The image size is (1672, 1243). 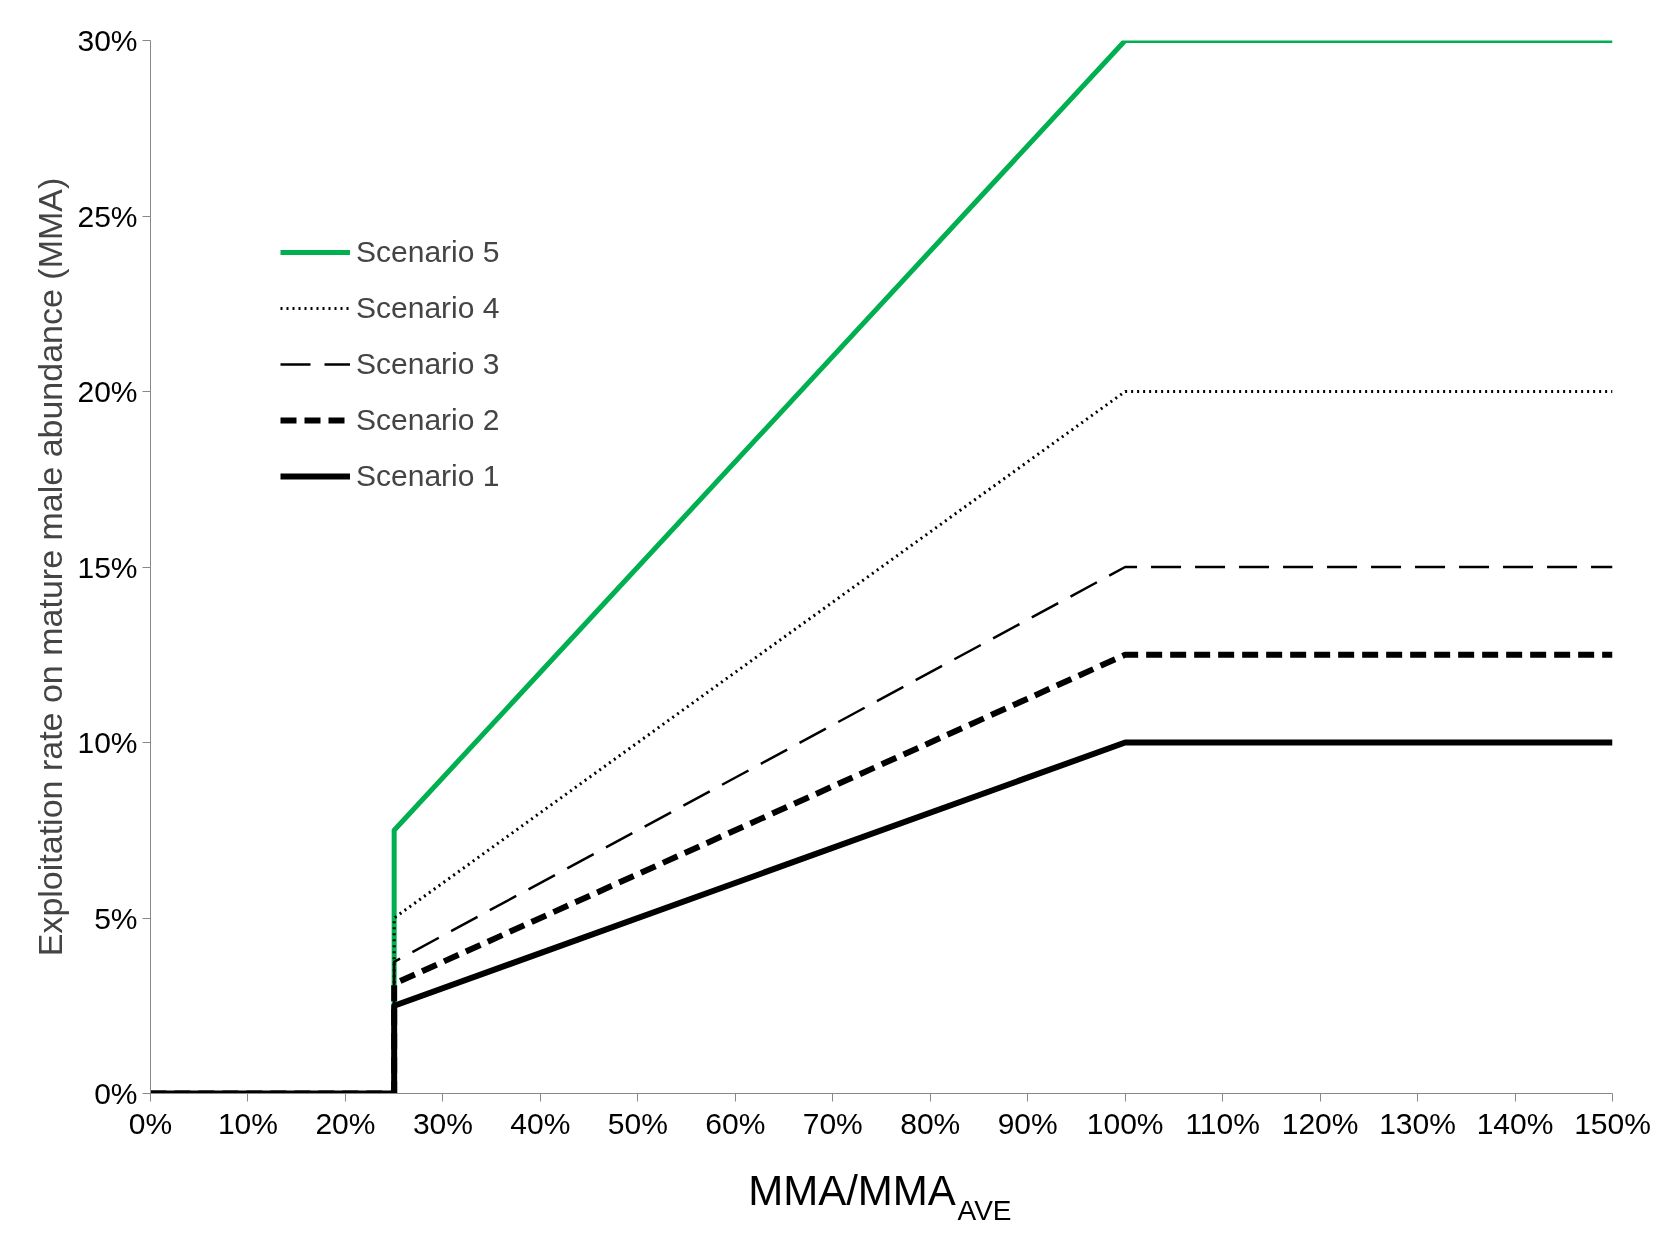 What do you see at coordinates (116, 918) in the screenshot?
I see `y-tick-label: 5%` at bounding box center [116, 918].